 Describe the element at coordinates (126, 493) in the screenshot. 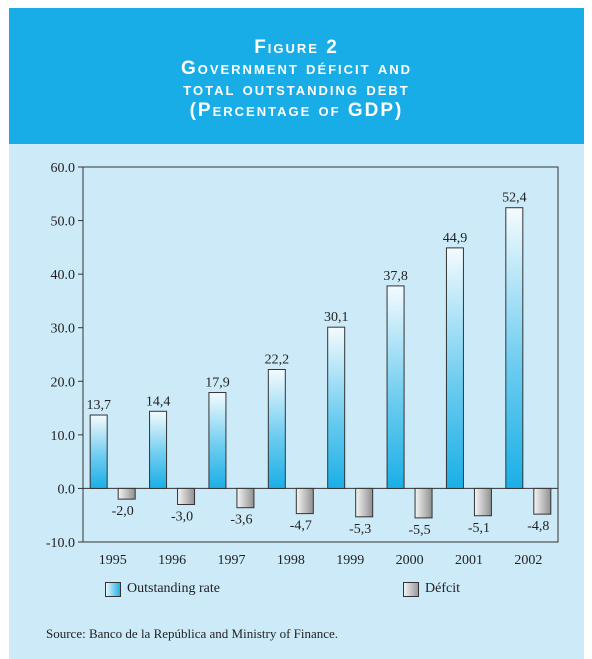

I see `bar-deficit-1995` at that location.